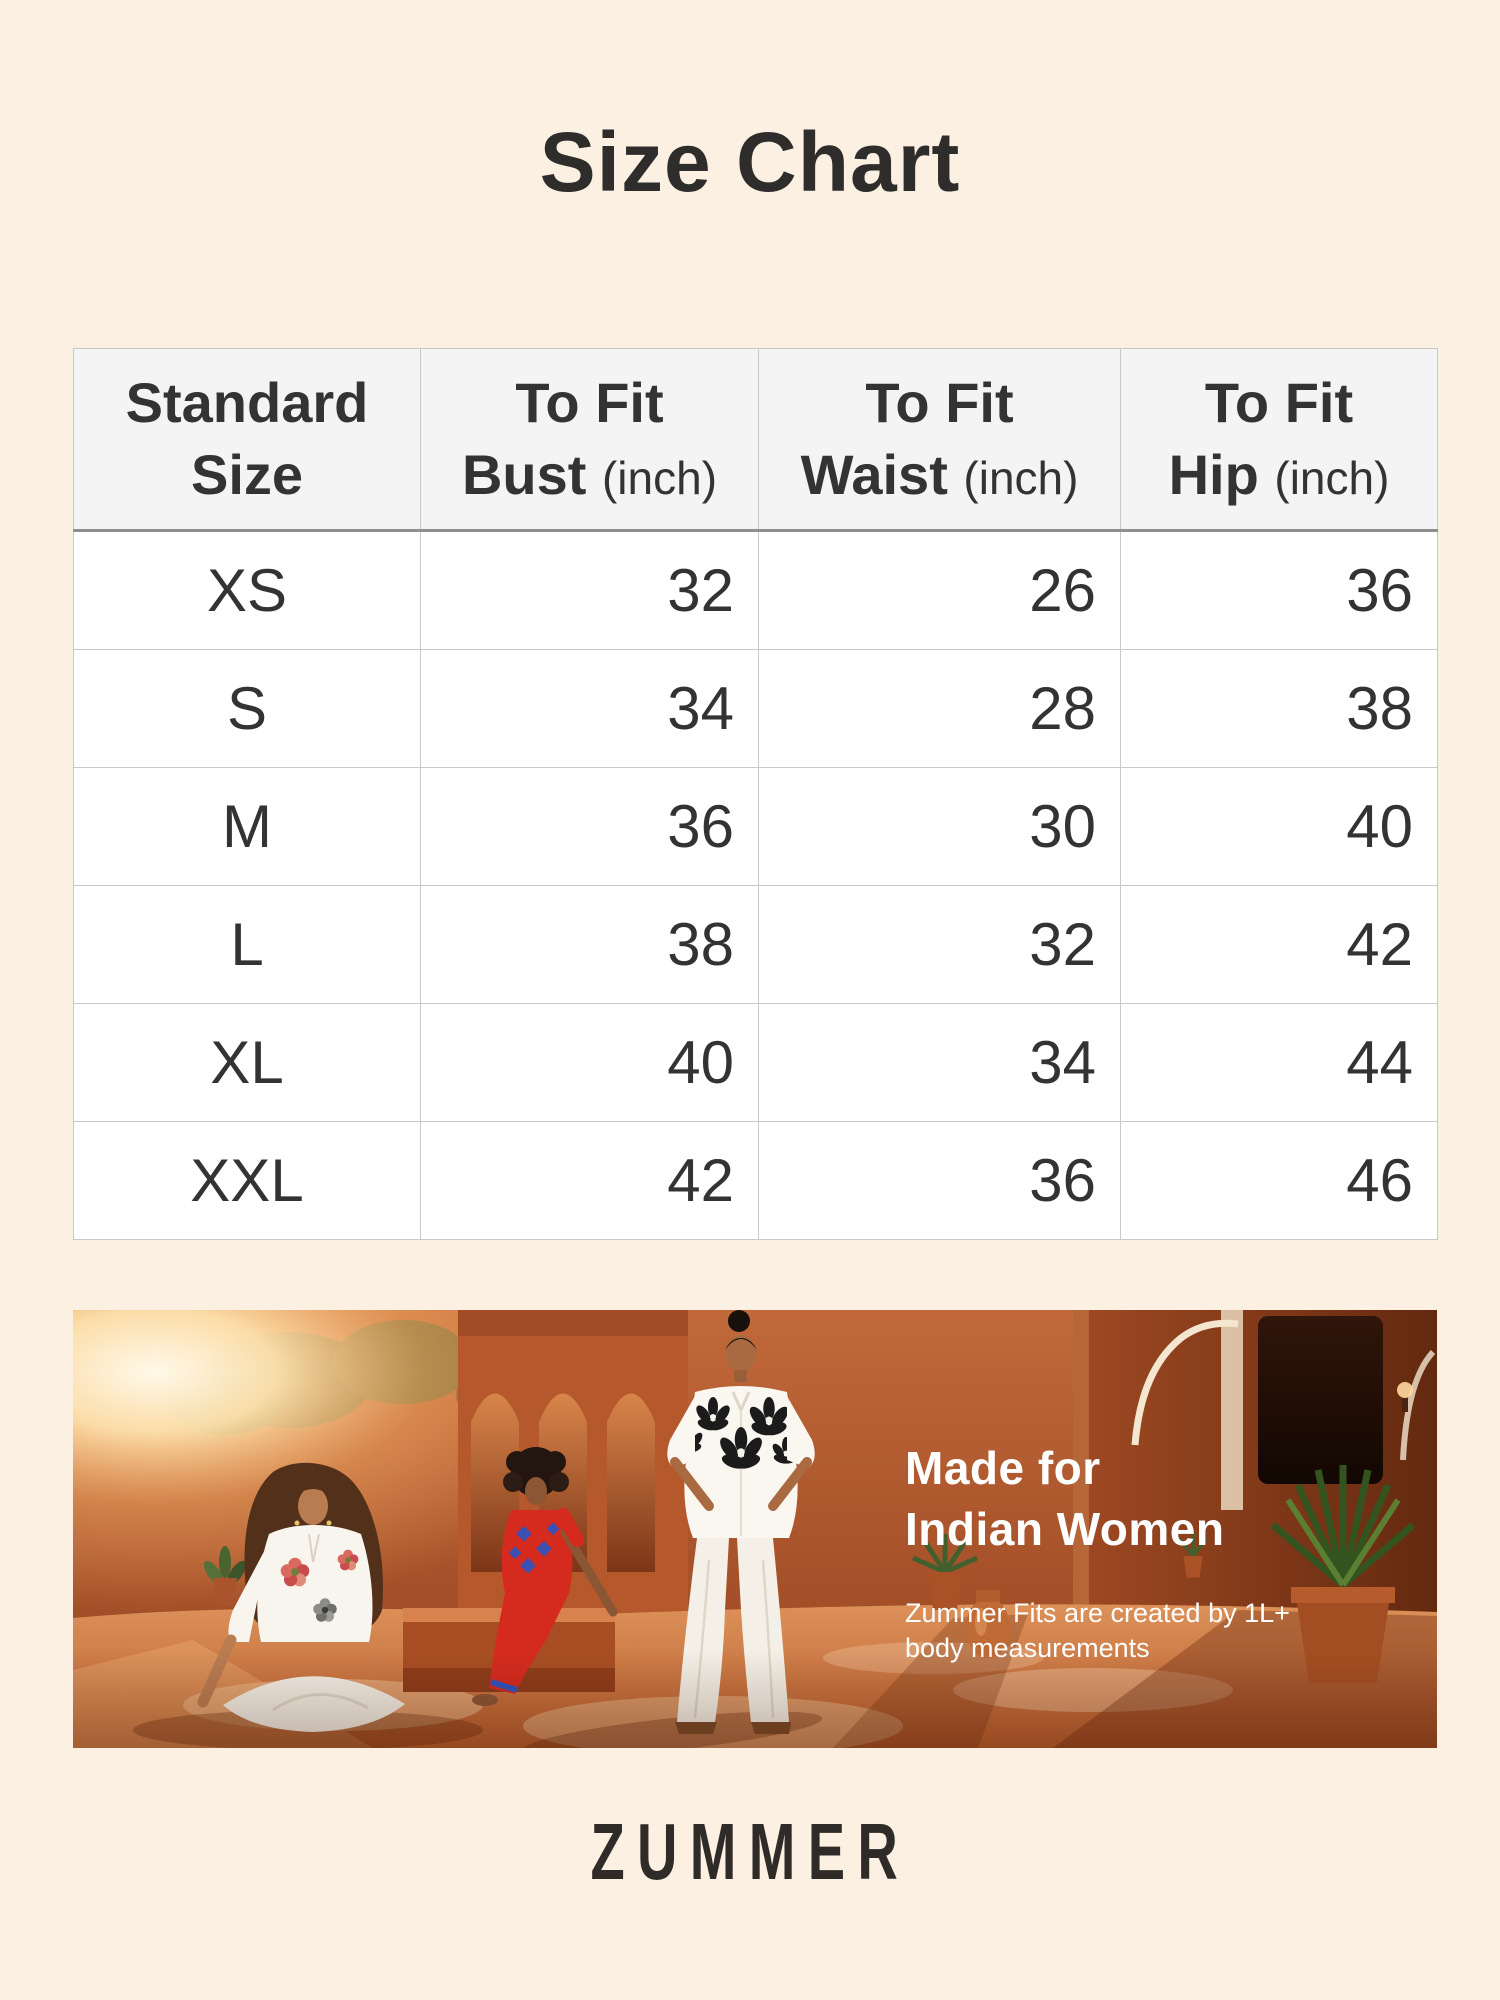 The height and width of the screenshot is (2000, 1500). What do you see at coordinates (247, 590) in the screenshot?
I see `size-cell: XS` at bounding box center [247, 590].